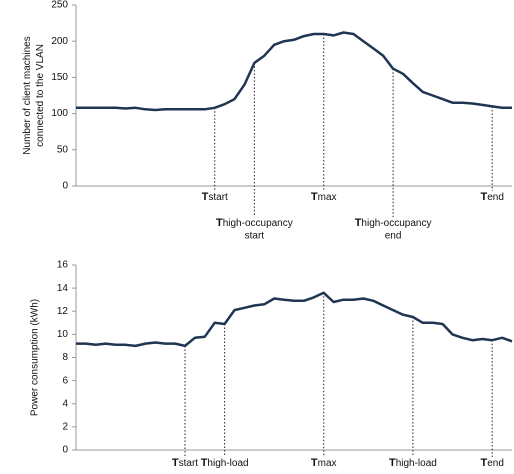 The width and height of the screenshot is (514, 474). What do you see at coordinates (59, 113) in the screenshot?
I see `y-tick-label: 100` at bounding box center [59, 113].